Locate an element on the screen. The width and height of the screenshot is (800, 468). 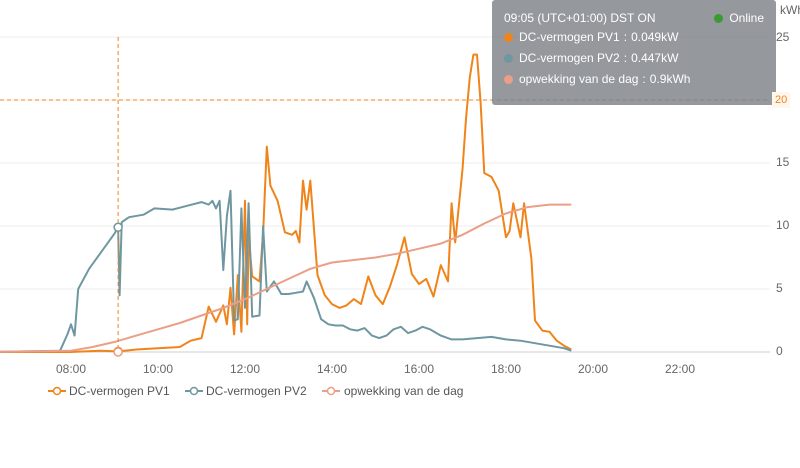
legend-label: DC-vermogen PV1 is located at coordinates (119, 391).